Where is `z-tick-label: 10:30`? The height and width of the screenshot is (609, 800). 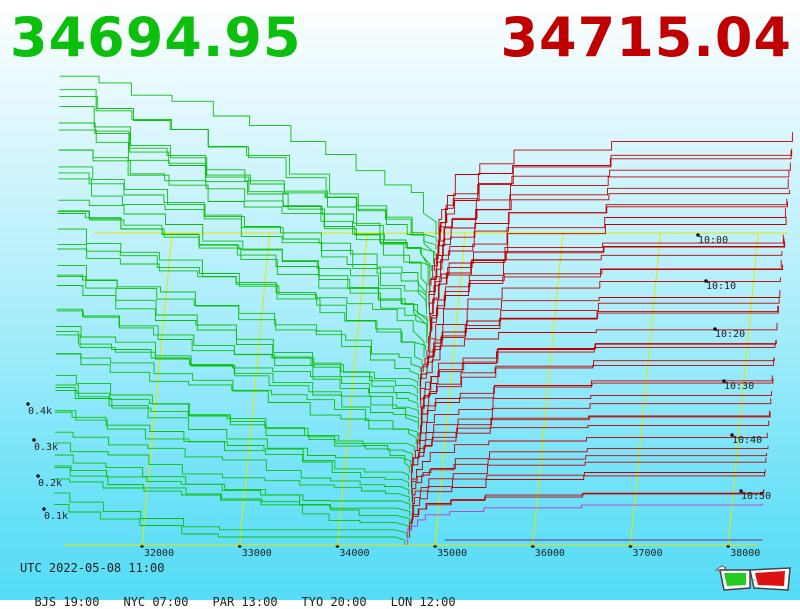
z-tick-label: 10:30 is located at coordinates (739, 386).